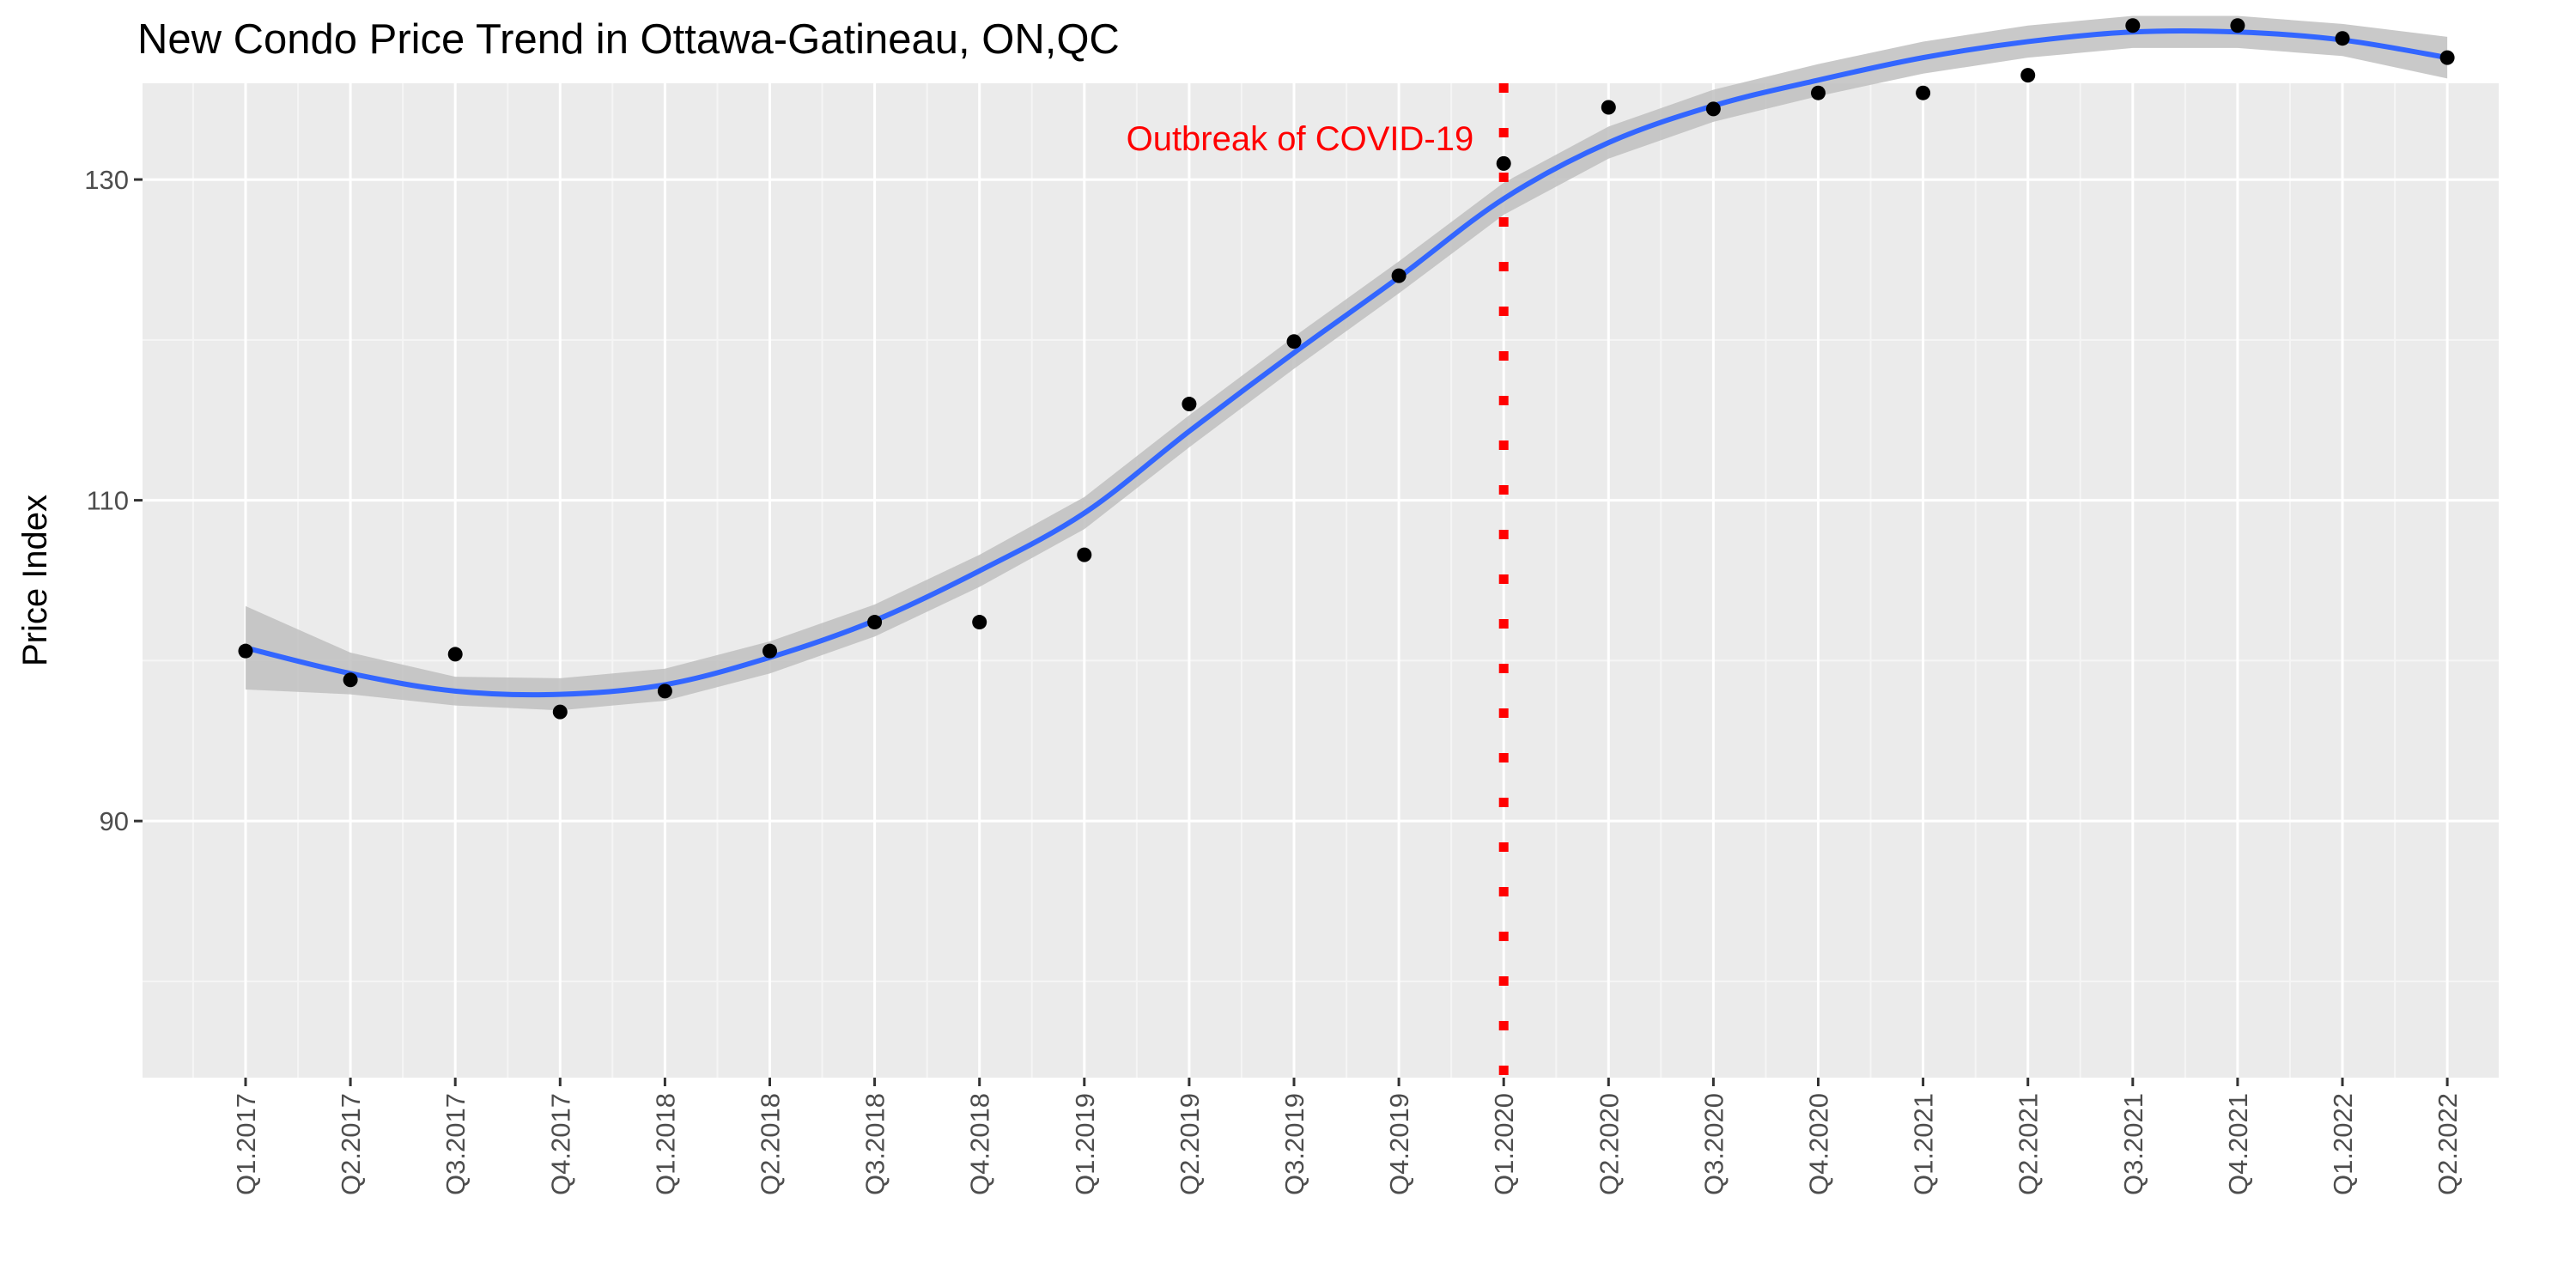  Describe the element at coordinates (1924, 1144) in the screenshot. I see `x-tick-label: Q1.2021` at that location.